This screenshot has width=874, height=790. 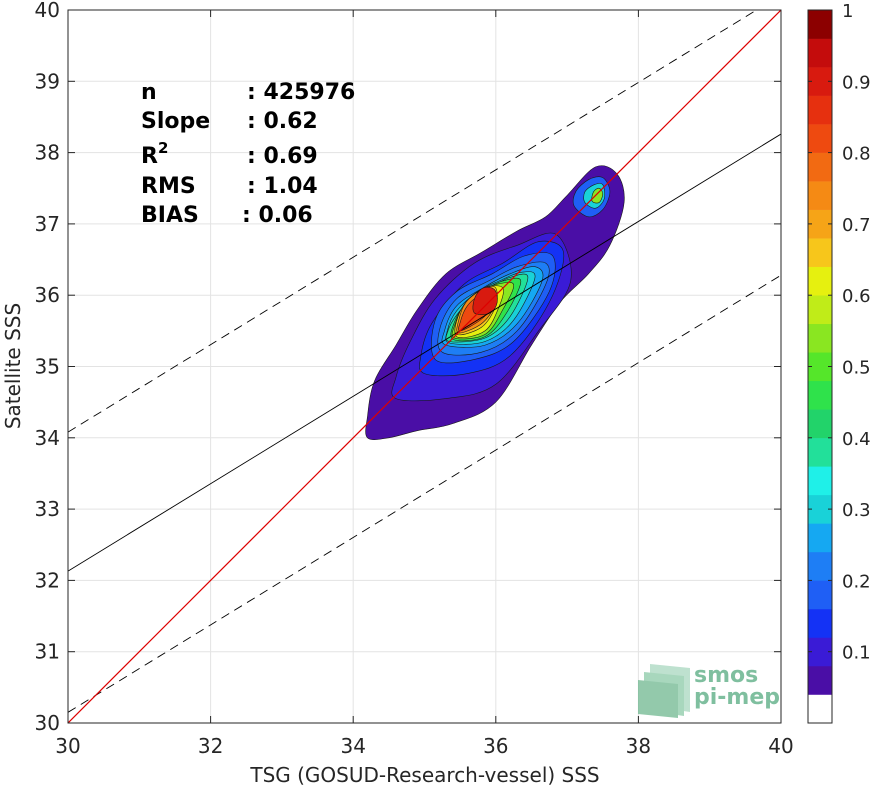 I want to click on stat-label-superscript: 2, so click(x=163, y=148).